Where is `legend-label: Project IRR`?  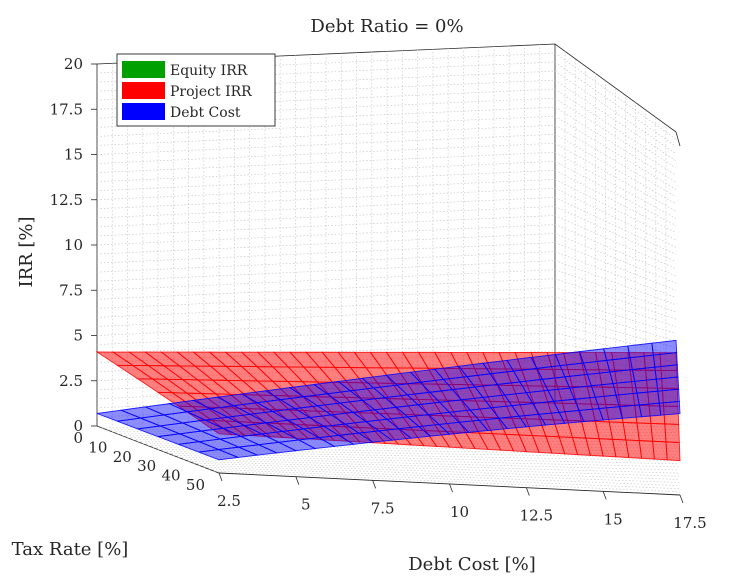 legend-label: Project IRR is located at coordinates (211, 92).